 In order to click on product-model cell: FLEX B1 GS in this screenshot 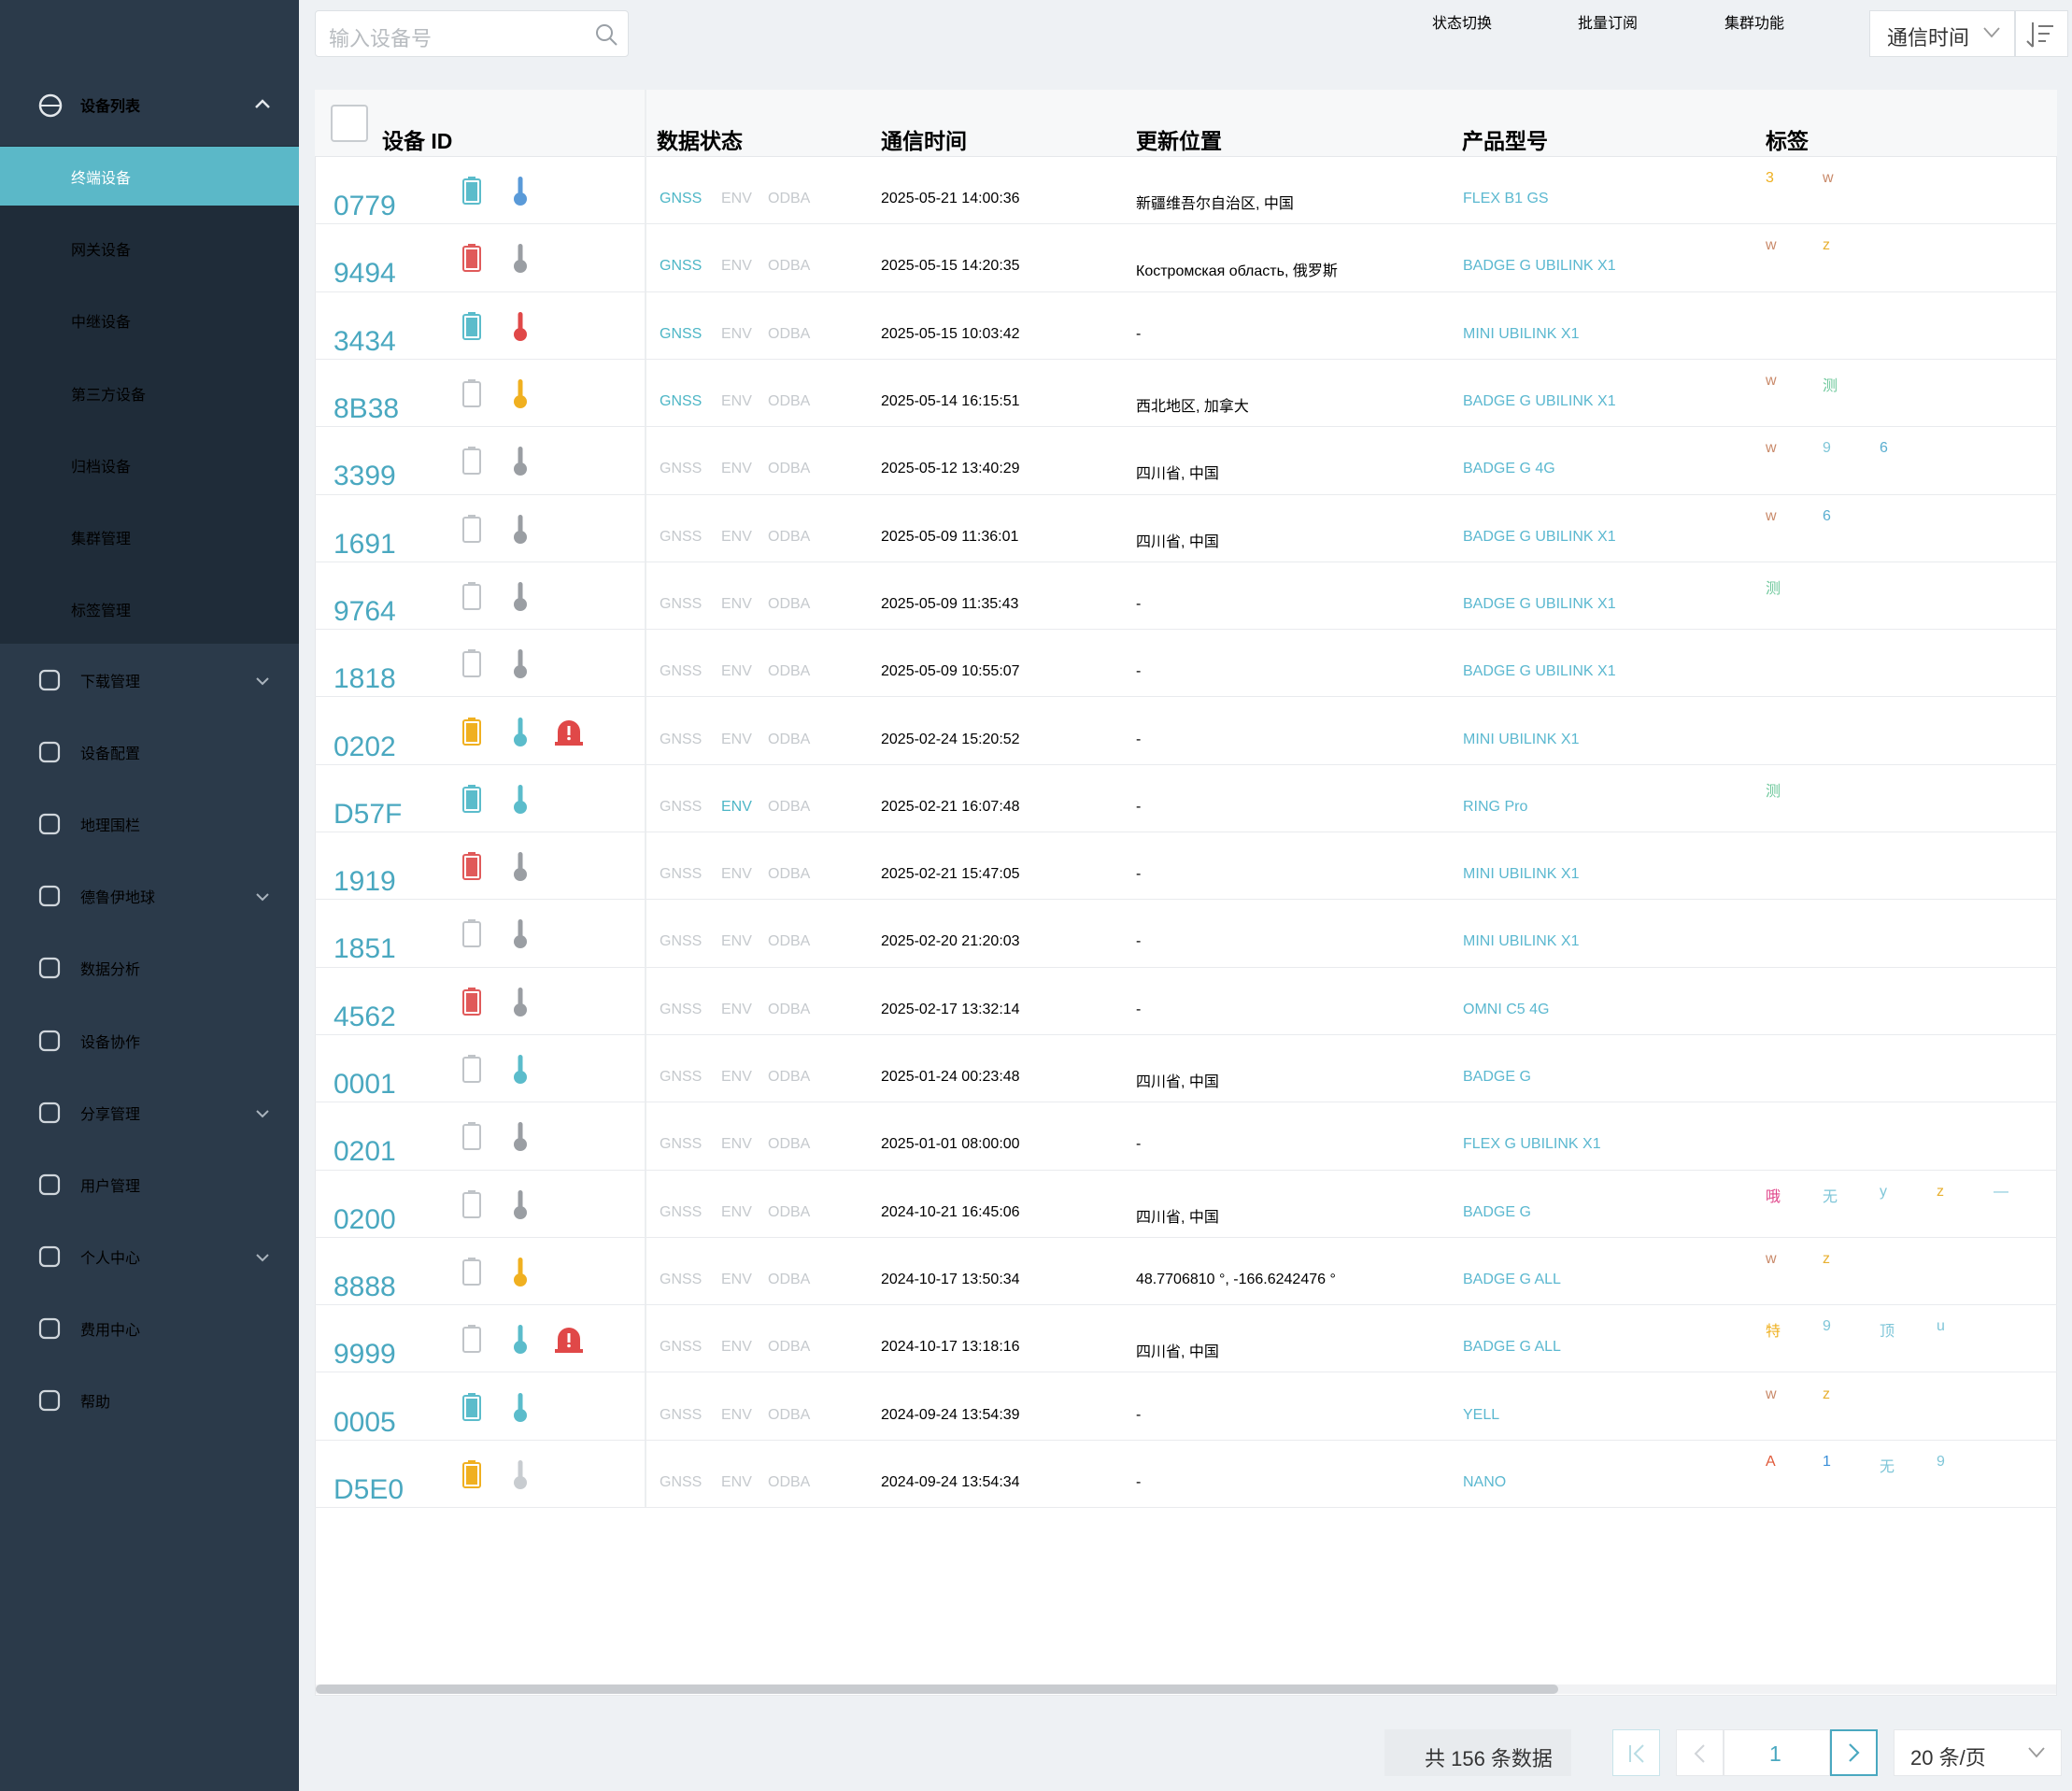, I will do `click(1506, 199)`.